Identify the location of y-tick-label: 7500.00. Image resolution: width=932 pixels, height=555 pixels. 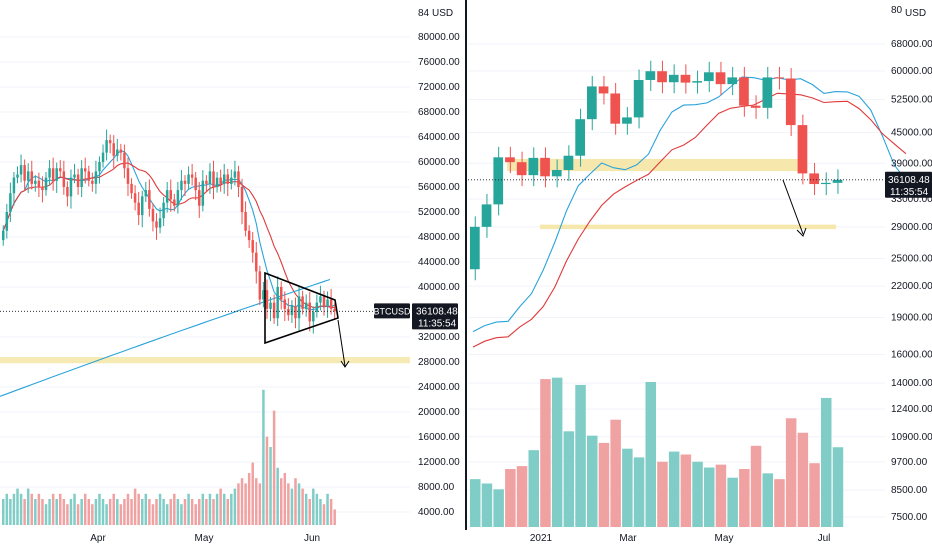
(909, 517).